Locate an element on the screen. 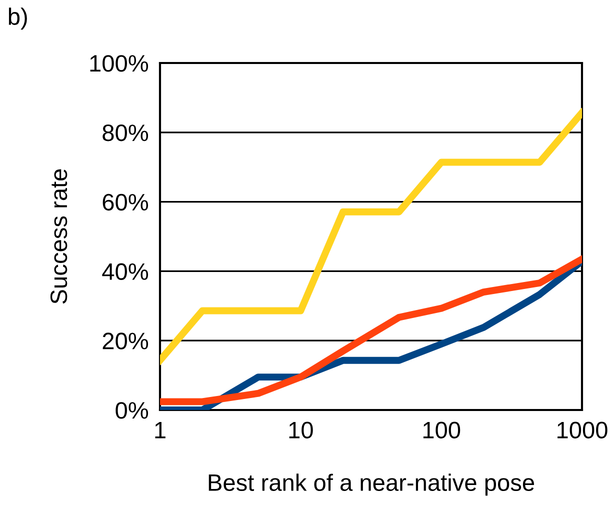 The height and width of the screenshot is (508, 616). x-tick-label: 10 is located at coordinates (301, 430).